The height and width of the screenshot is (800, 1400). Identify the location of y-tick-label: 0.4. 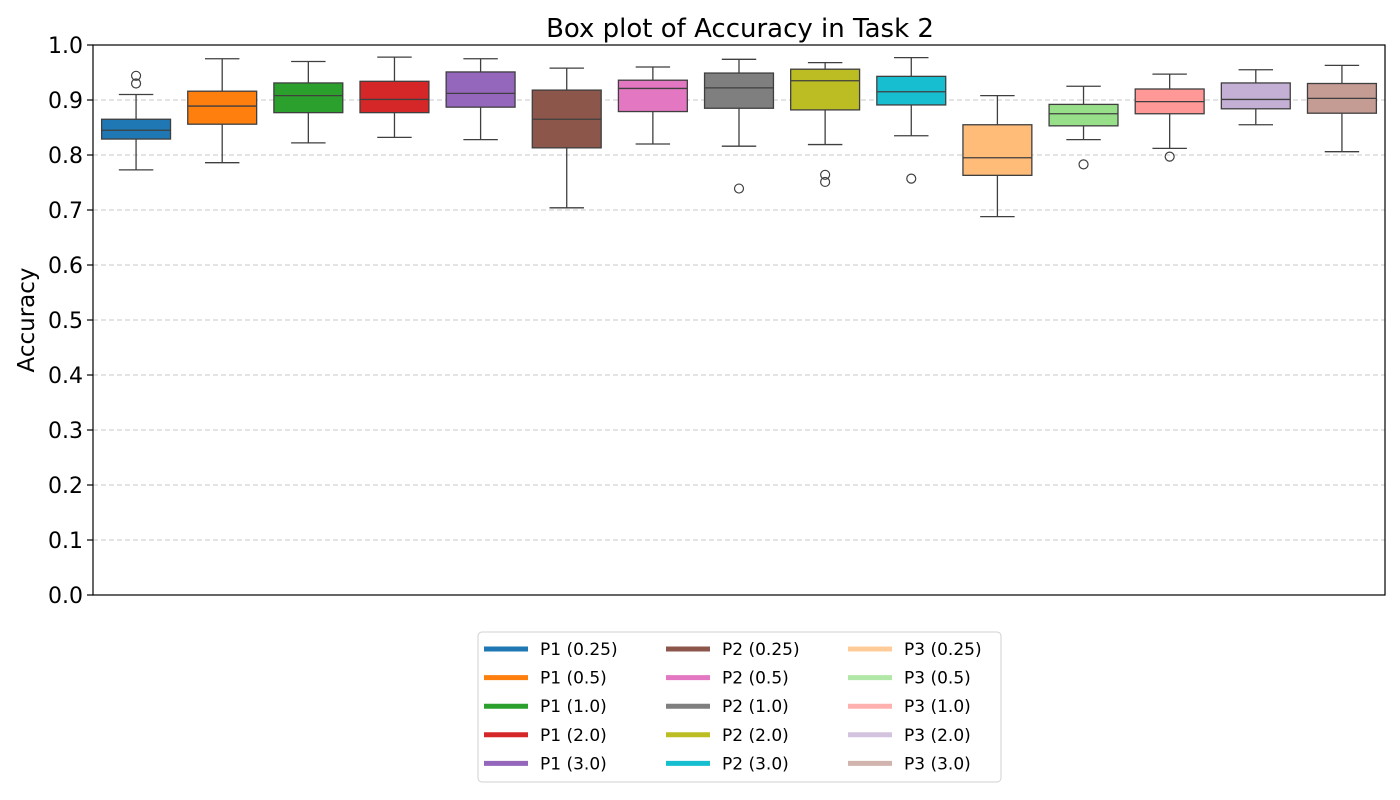
(65, 376).